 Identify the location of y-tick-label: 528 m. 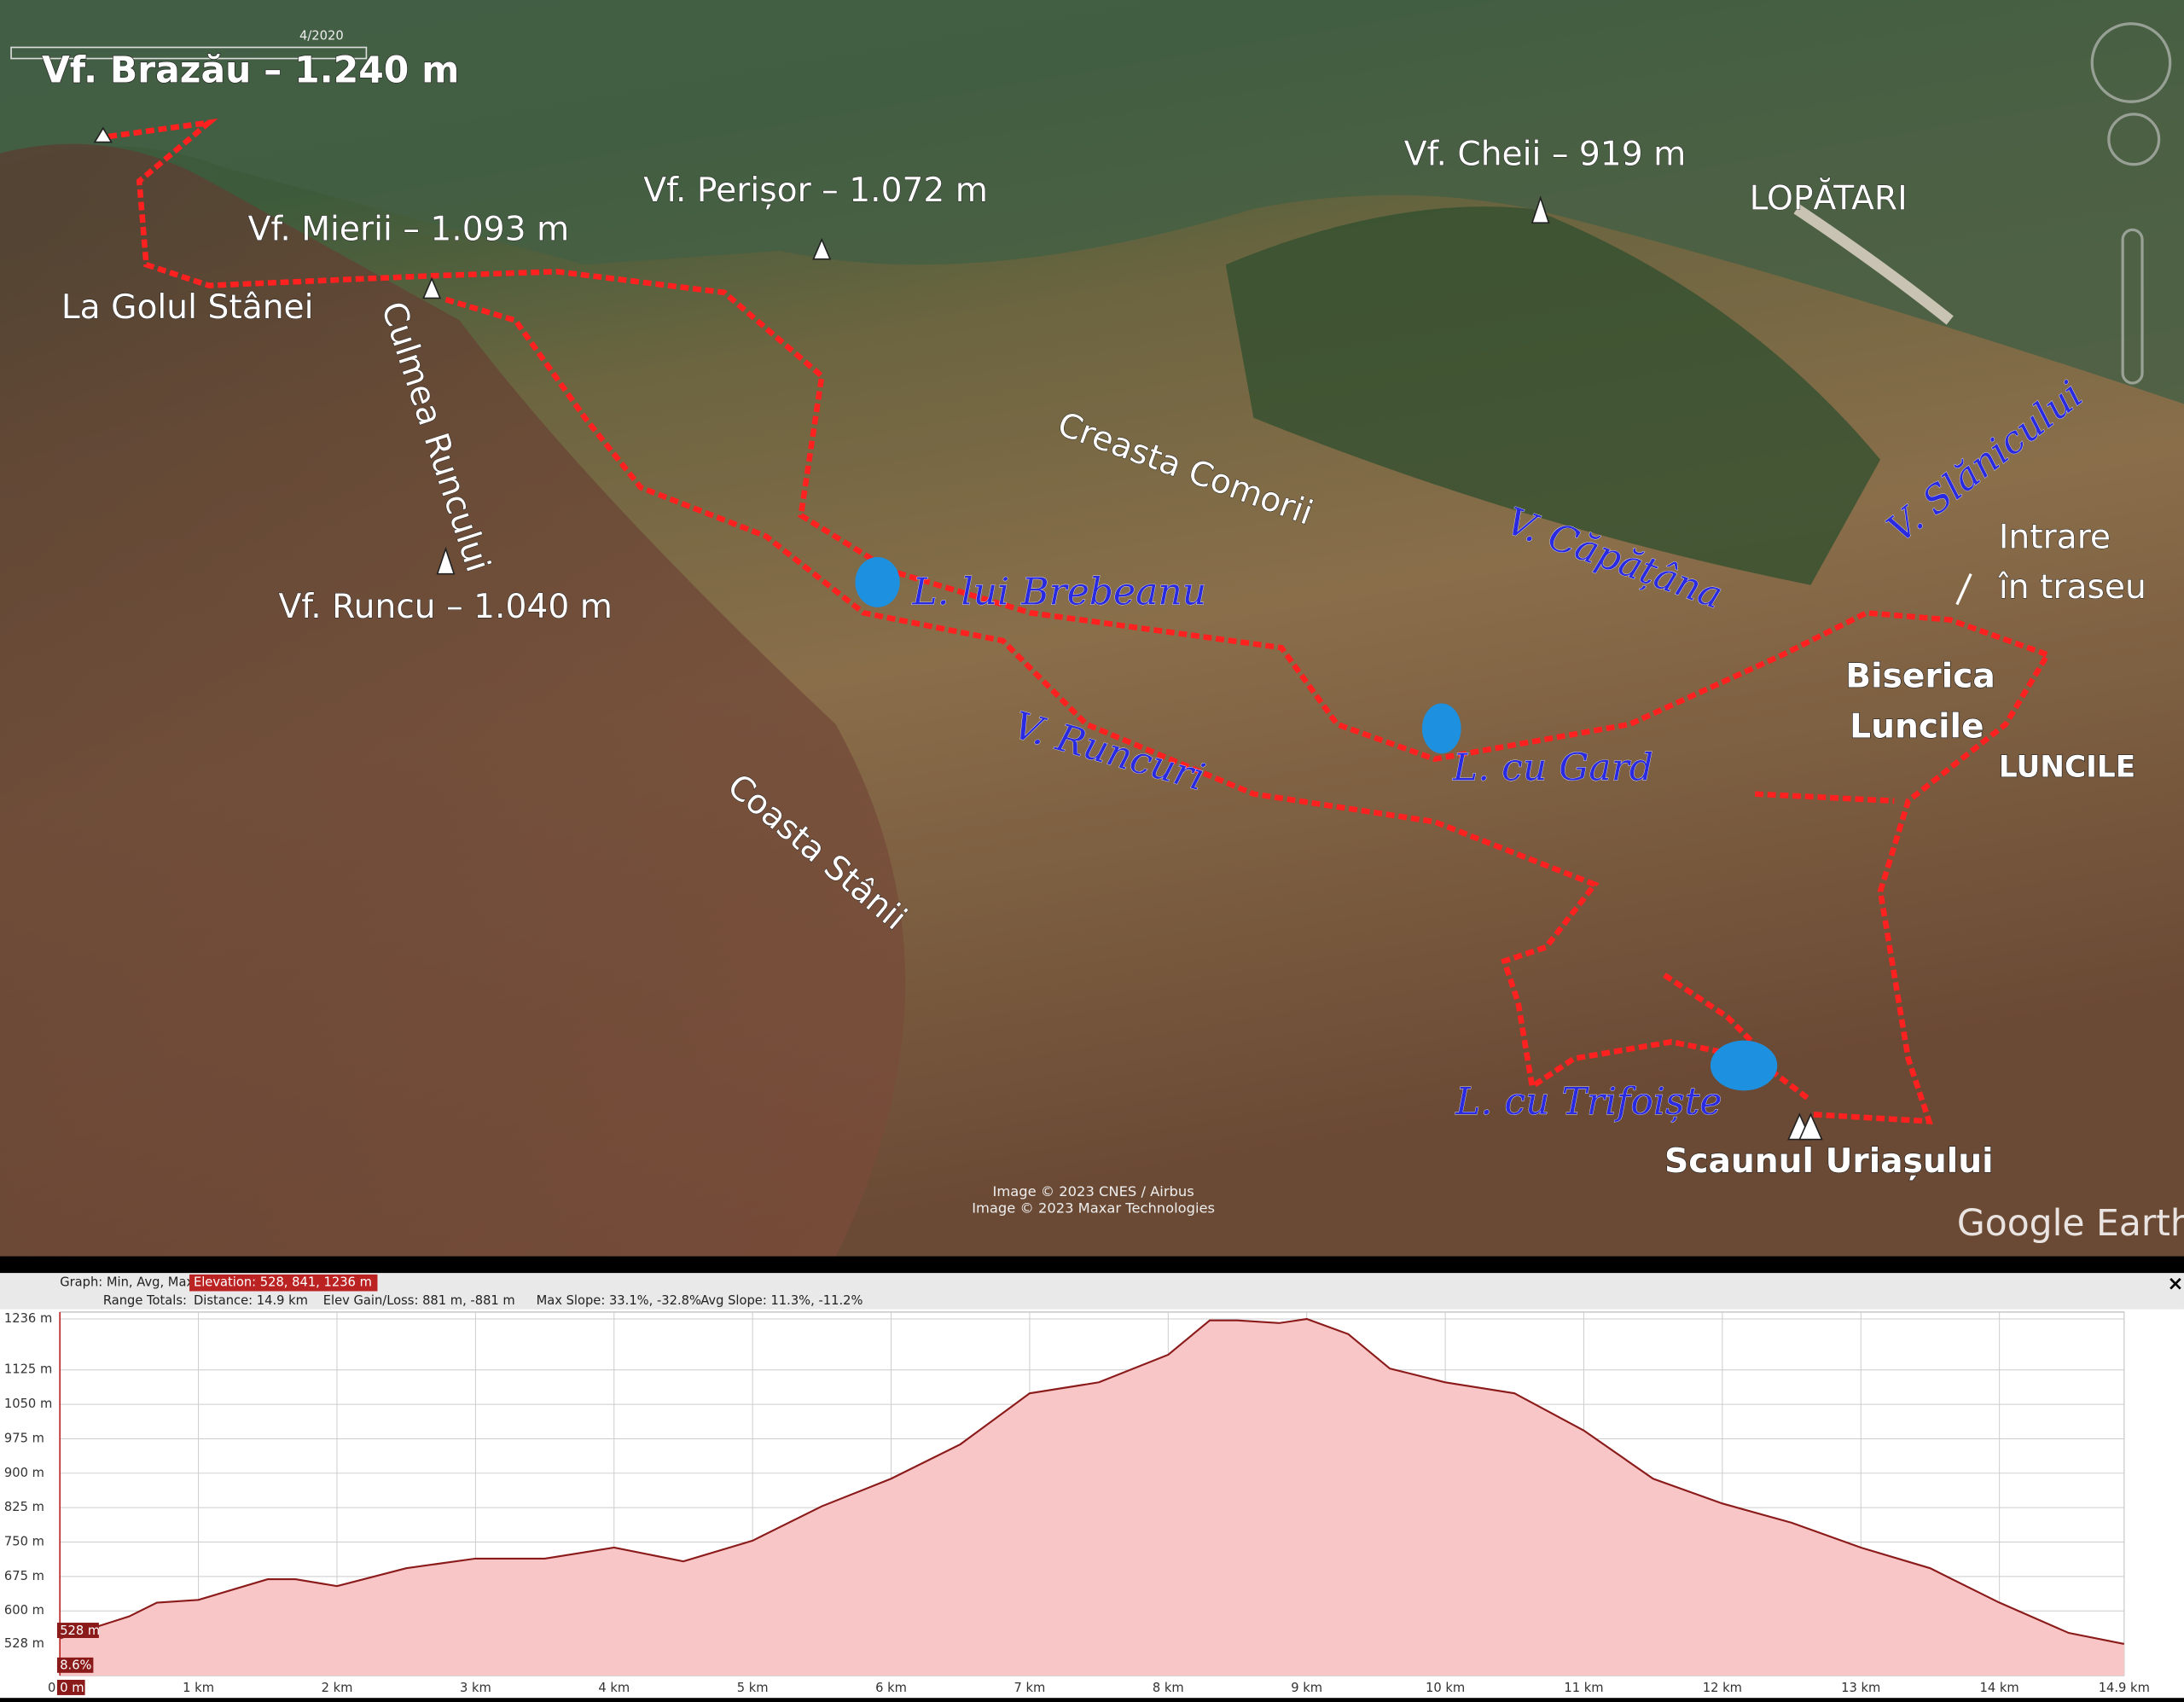
(24, 1643).